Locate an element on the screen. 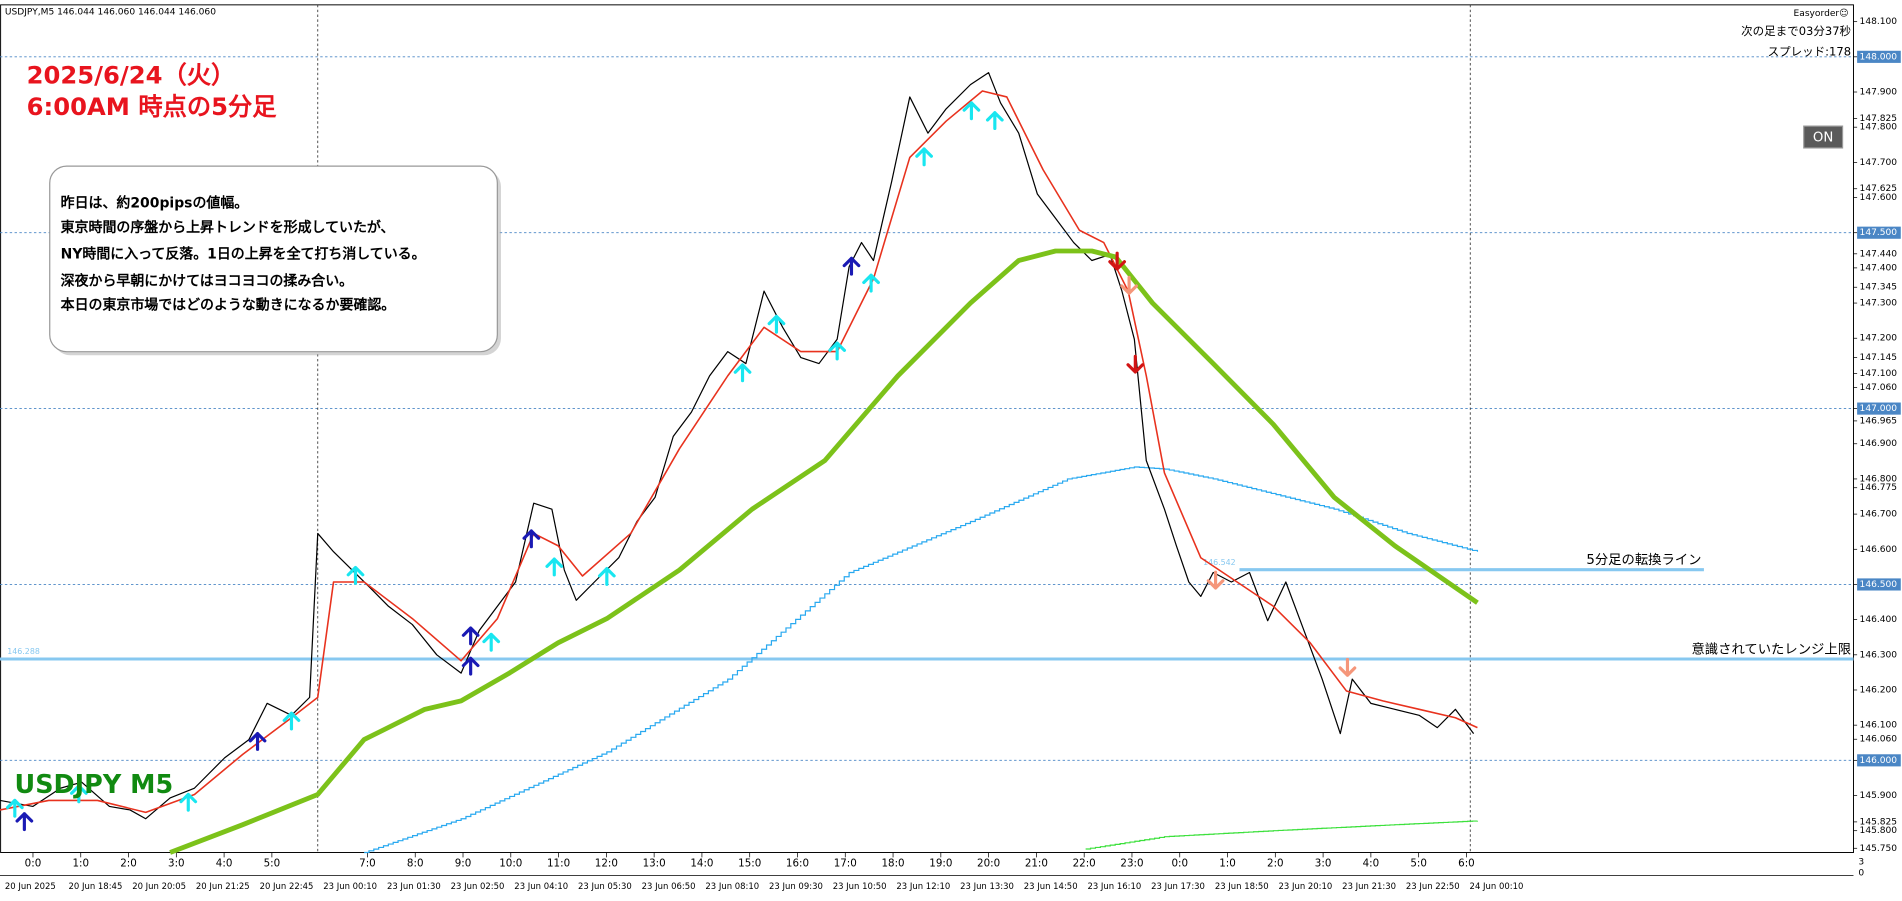  x-tick-label: 23:0 is located at coordinates (1131, 863).